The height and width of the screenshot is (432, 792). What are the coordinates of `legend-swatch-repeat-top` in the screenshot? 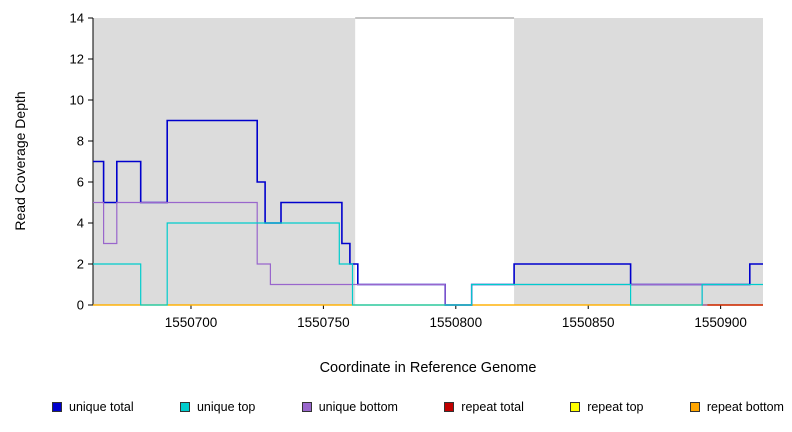 It's located at (575, 407).